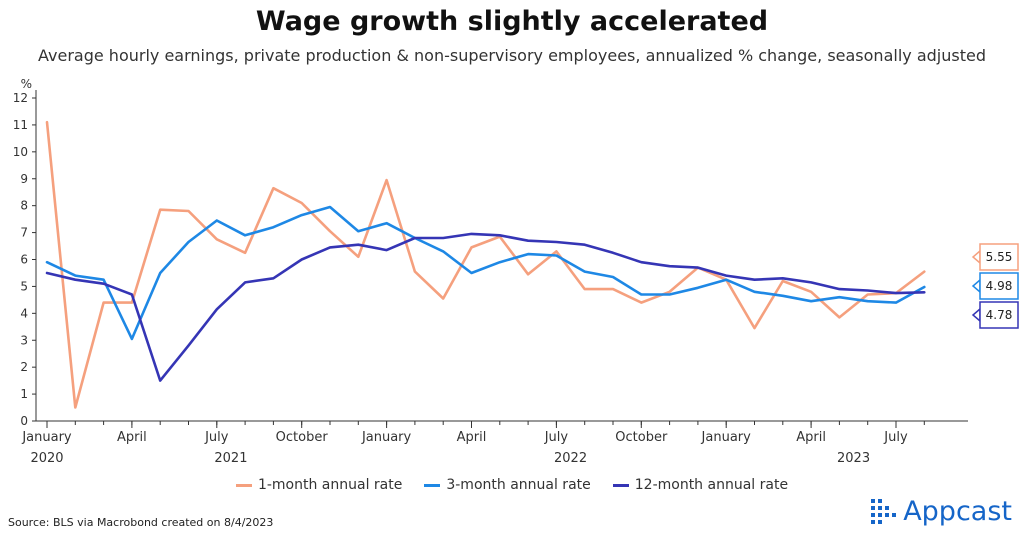 The height and width of the screenshot is (540, 1024). Describe the element at coordinates (24, 233) in the screenshot. I see `y-tick-label: 7` at that location.